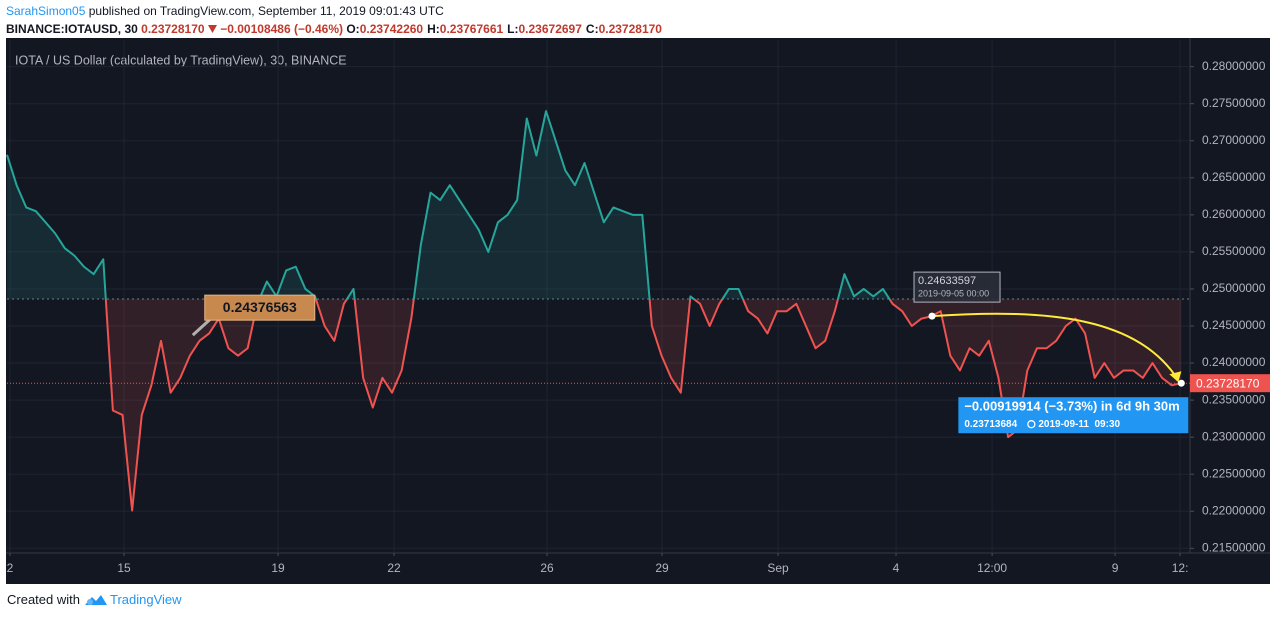  What do you see at coordinates (278, 568) in the screenshot?
I see `x-tick-label: 19` at bounding box center [278, 568].